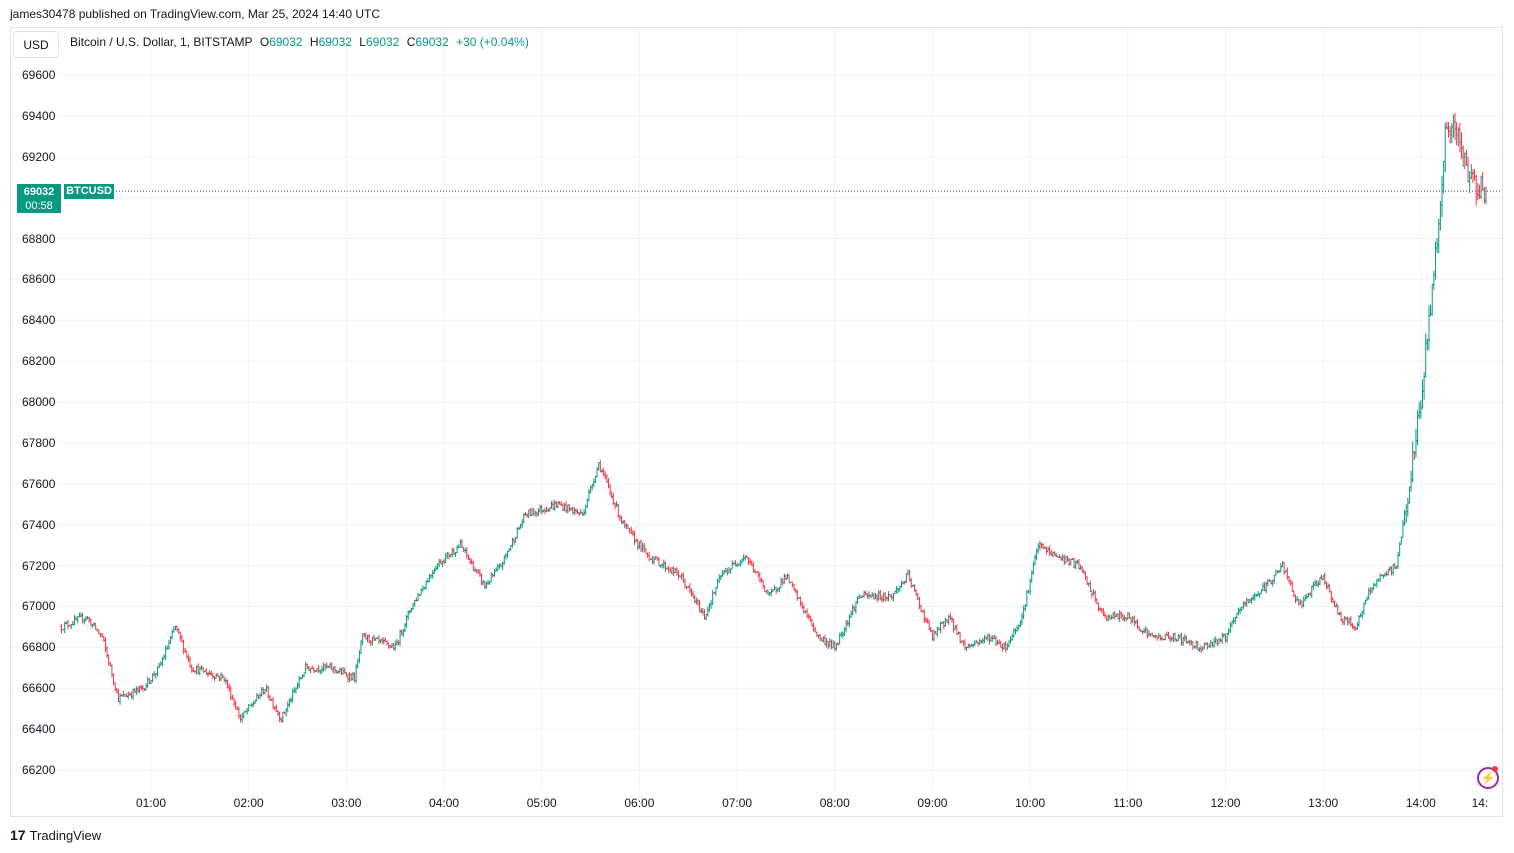 The height and width of the screenshot is (853, 1514). I want to click on lightning-icon: ⚡, so click(1488, 778).